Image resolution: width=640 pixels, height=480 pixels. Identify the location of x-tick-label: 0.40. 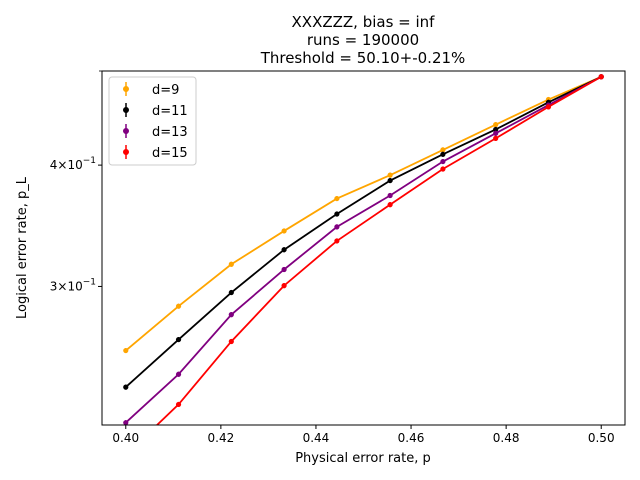
(125, 438).